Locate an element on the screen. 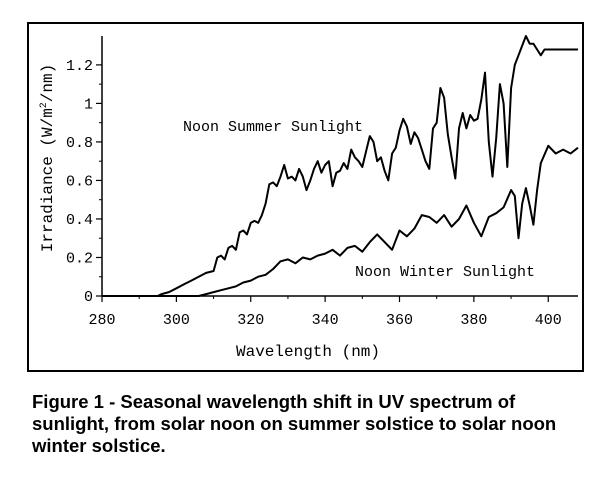  y-axis-label: Irradiance (W/m2/nm) is located at coordinates (48, 158).